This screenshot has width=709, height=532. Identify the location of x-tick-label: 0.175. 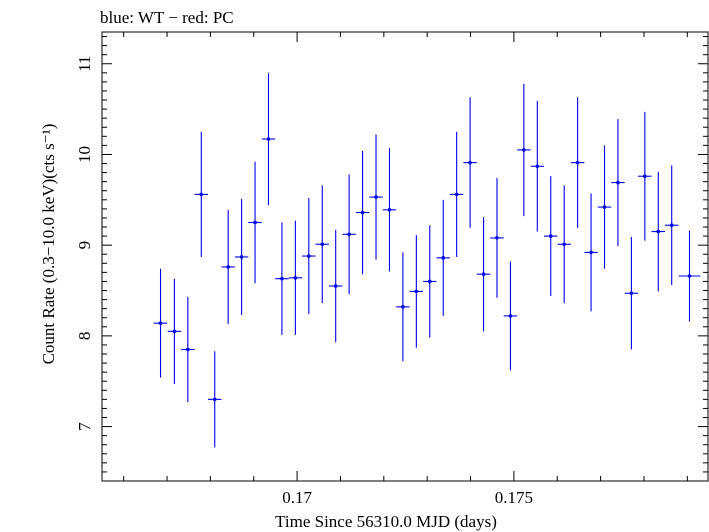
(514, 497).